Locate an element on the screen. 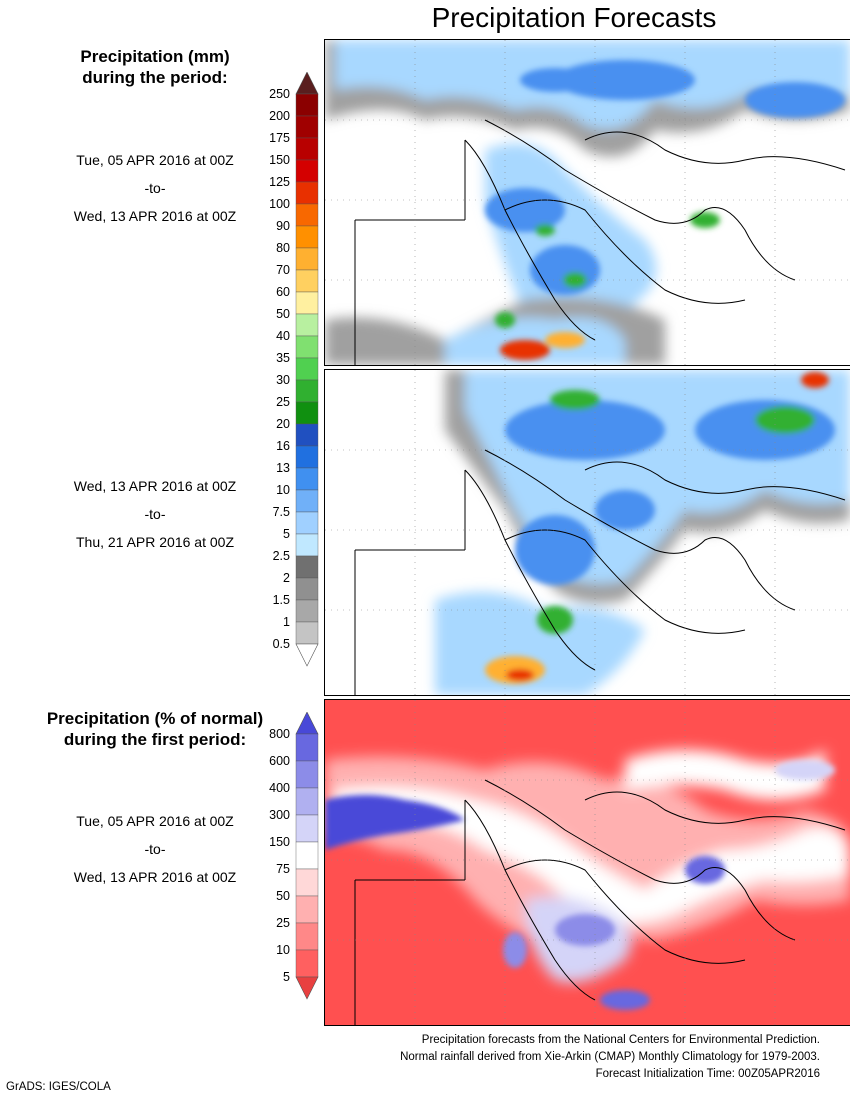  amount-colorbar-tick-label: 2.5 is located at coordinates (281, 556).